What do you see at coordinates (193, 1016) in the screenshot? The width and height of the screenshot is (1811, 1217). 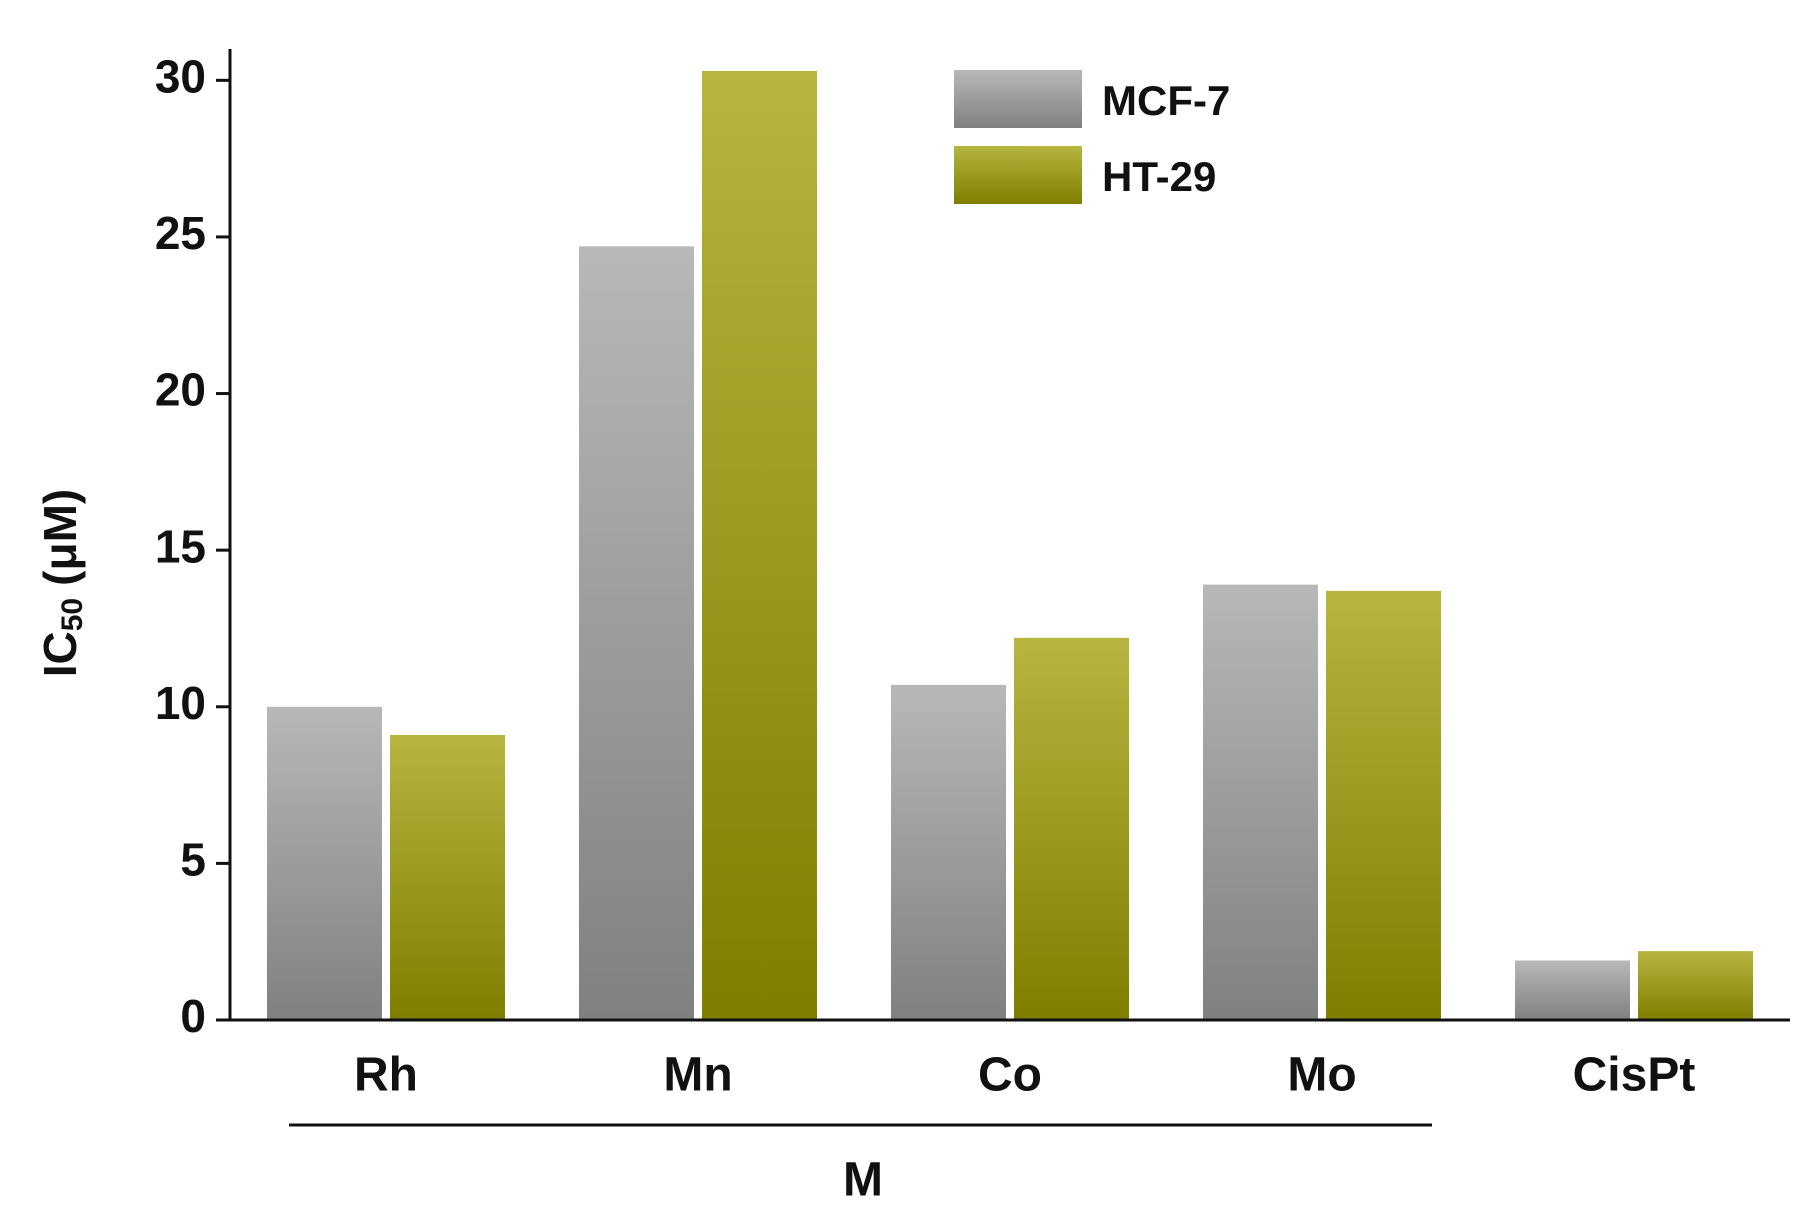 I see `y-tick-label: 0` at bounding box center [193, 1016].